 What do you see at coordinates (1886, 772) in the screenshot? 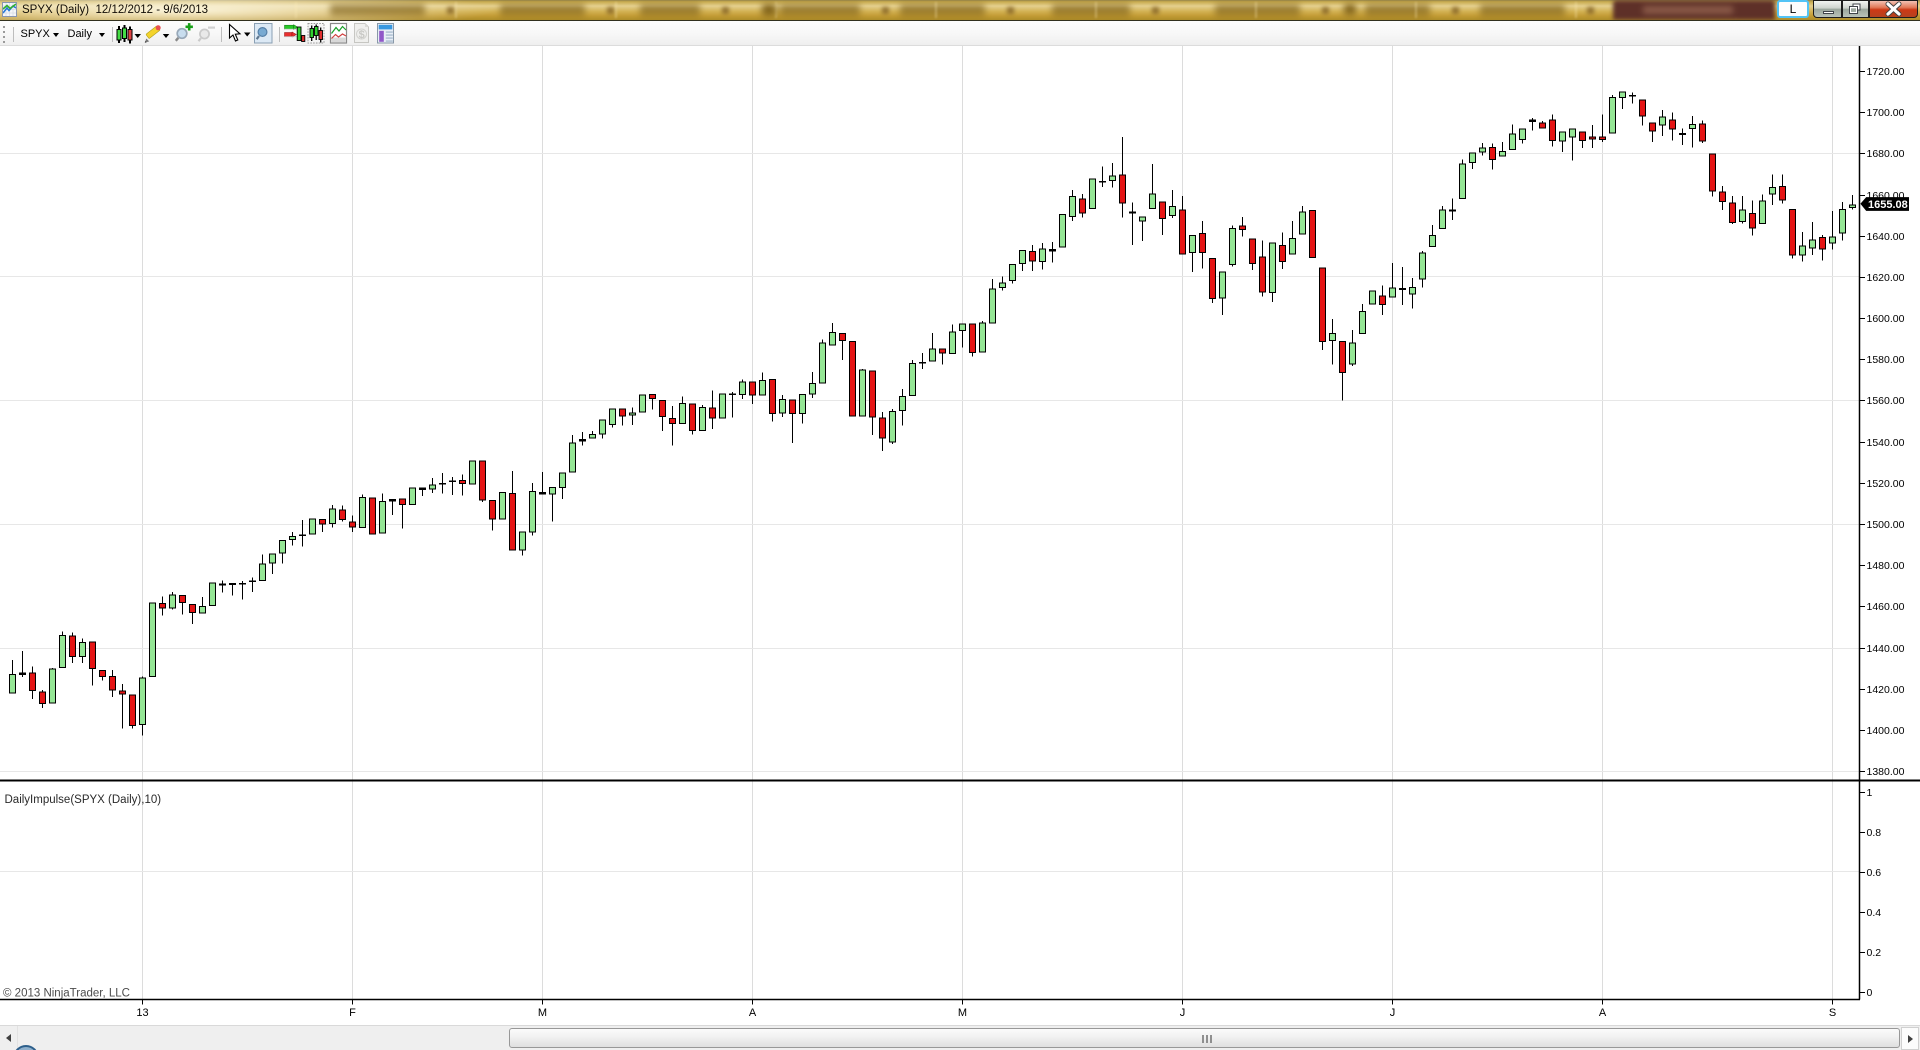
I see `svg-text: 1380.00` at bounding box center [1886, 772].